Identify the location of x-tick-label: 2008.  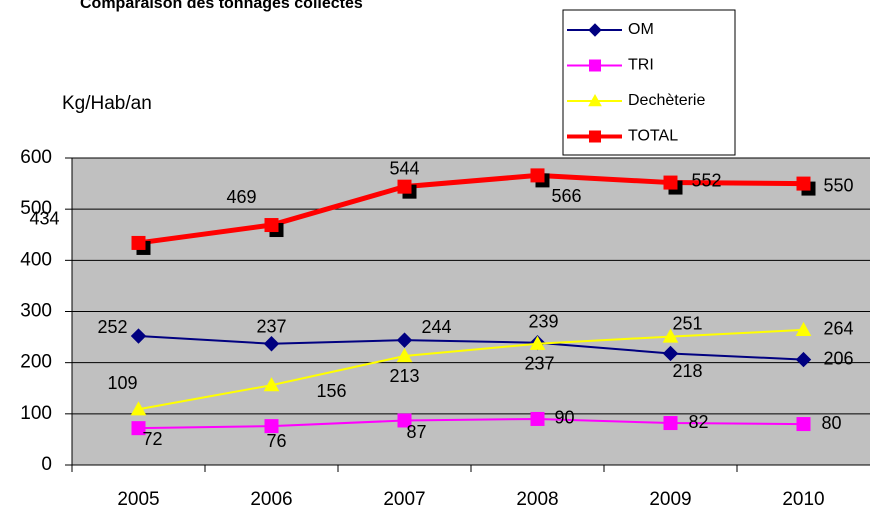
(537, 499).